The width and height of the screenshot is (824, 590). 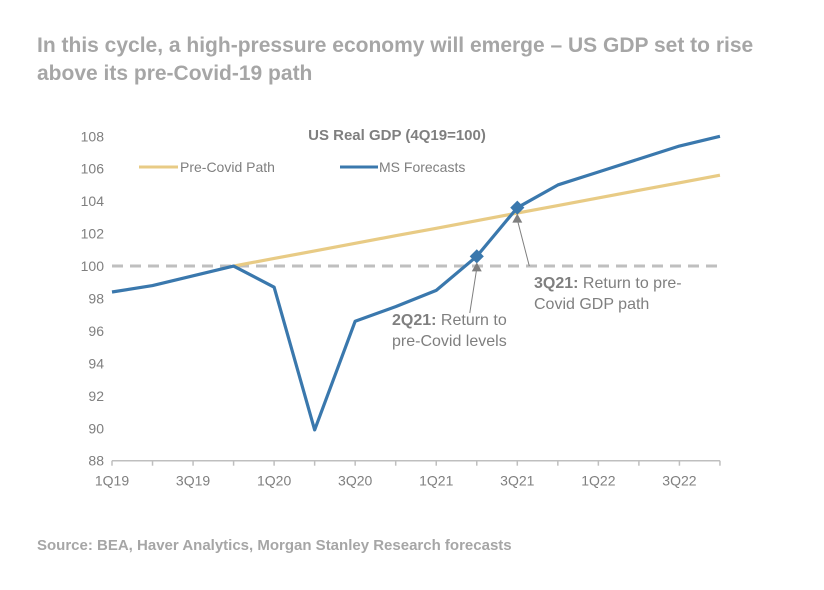 What do you see at coordinates (93, 136) in the screenshot?
I see `y-tick-label: 108` at bounding box center [93, 136].